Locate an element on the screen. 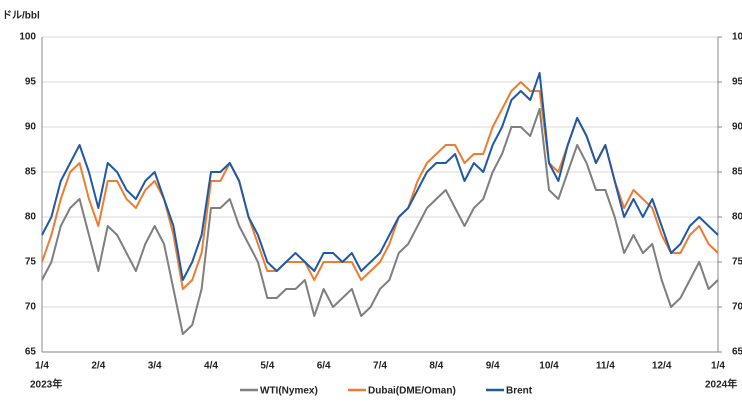 The image size is (742, 405). y2-tick-label: 80 is located at coordinates (737, 217).